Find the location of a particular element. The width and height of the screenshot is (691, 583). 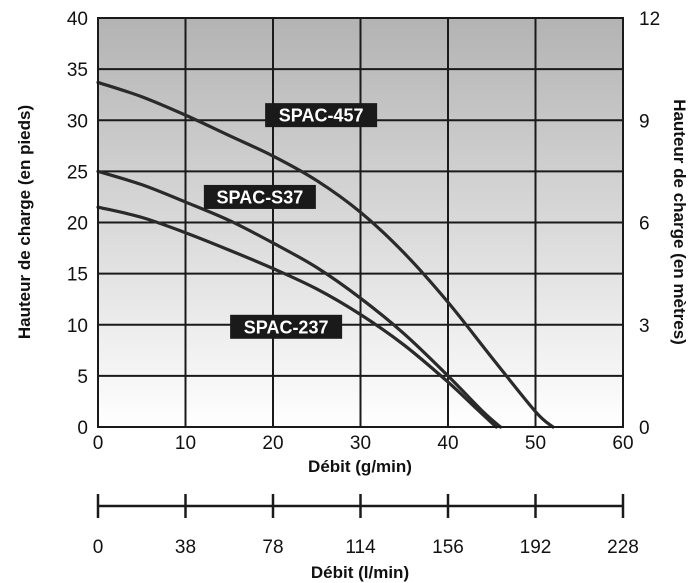

x-tick-label-0: 0 is located at coordinates (98, 443).